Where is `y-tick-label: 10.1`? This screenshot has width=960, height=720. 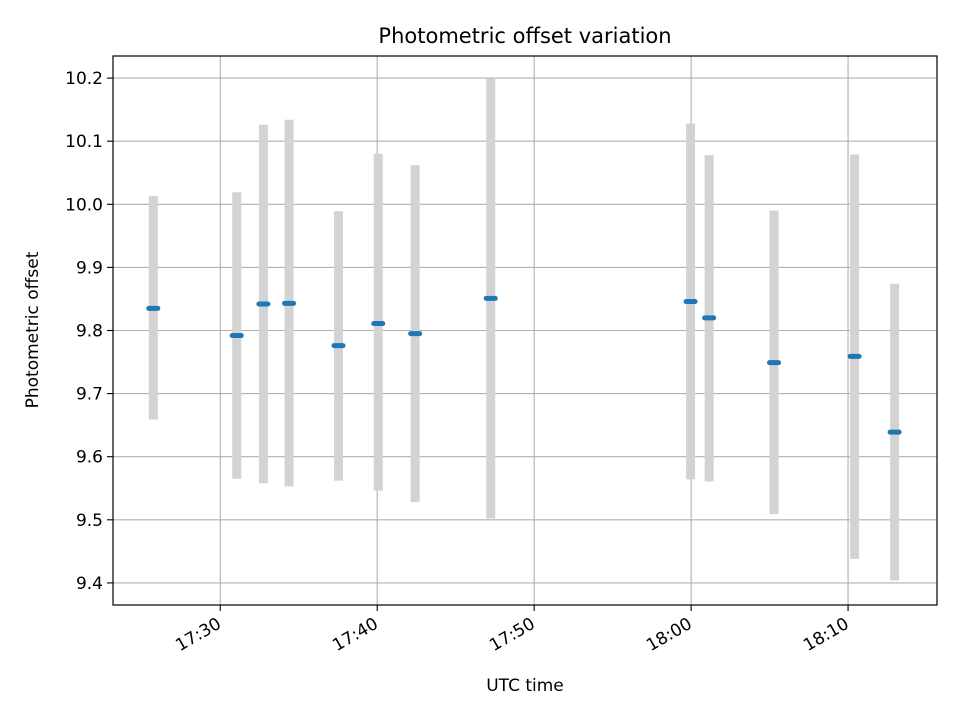 y-tick-label: 10.1 is located at coordinates (84, 142).